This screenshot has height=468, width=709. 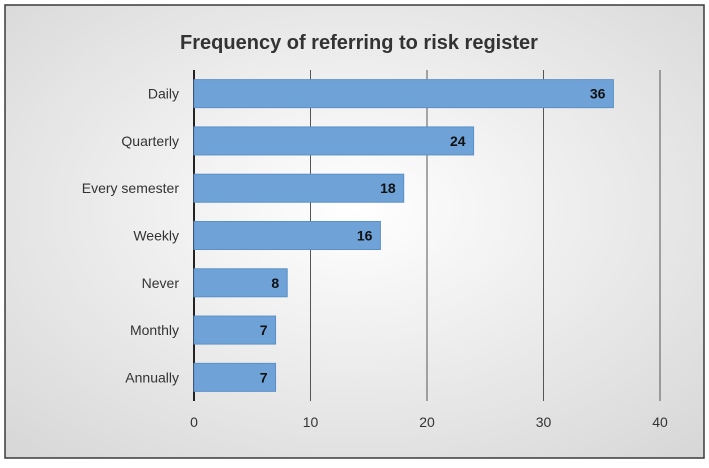 I want to click on category-label: Never, so click(x=161, y=283).